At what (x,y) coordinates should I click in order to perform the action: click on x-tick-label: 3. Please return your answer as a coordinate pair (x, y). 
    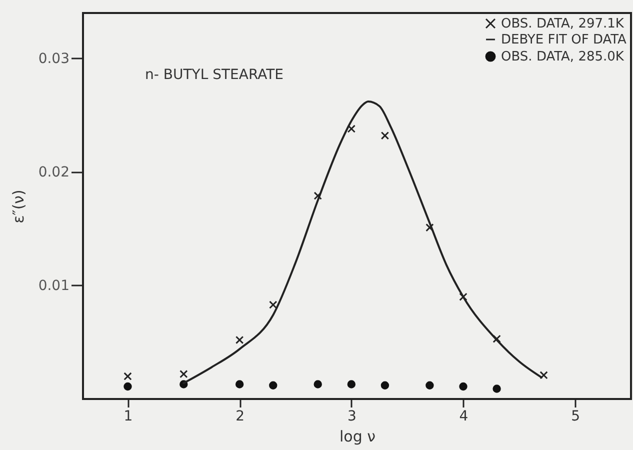
    Looking at the image, I should click on (351, 416).